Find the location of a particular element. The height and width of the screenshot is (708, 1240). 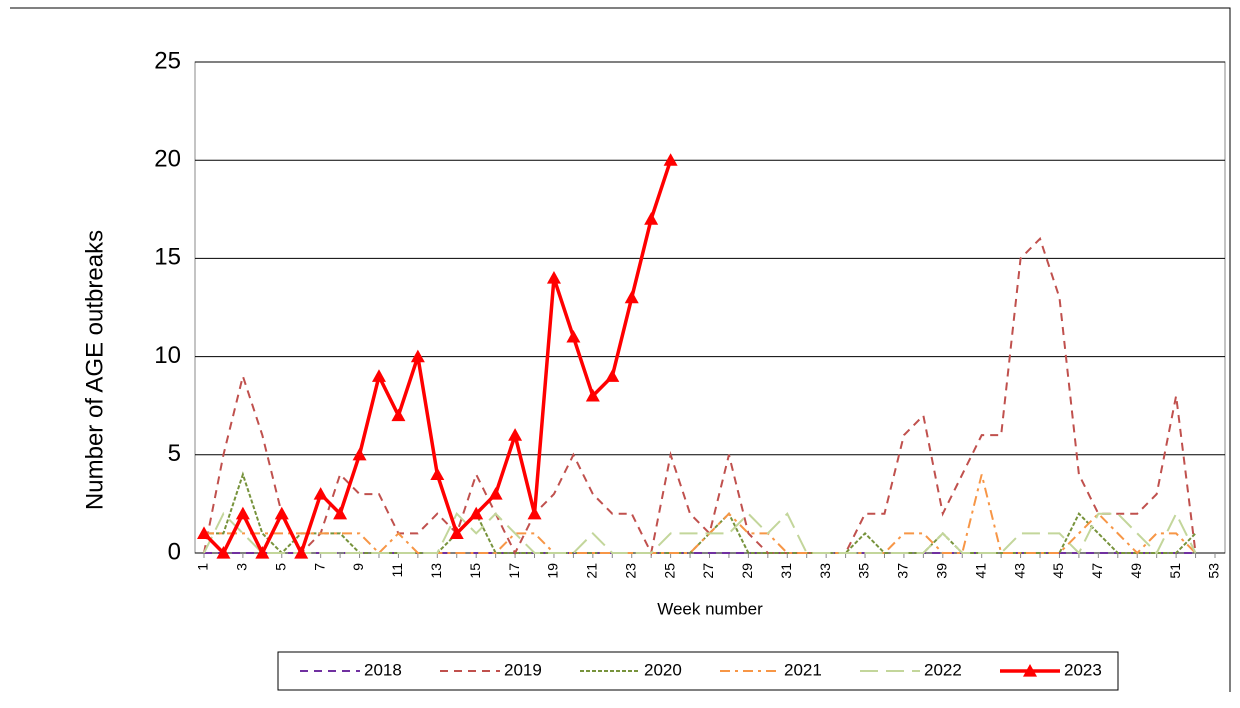

legend-label: 2018 is located at coordinates (383, 669).